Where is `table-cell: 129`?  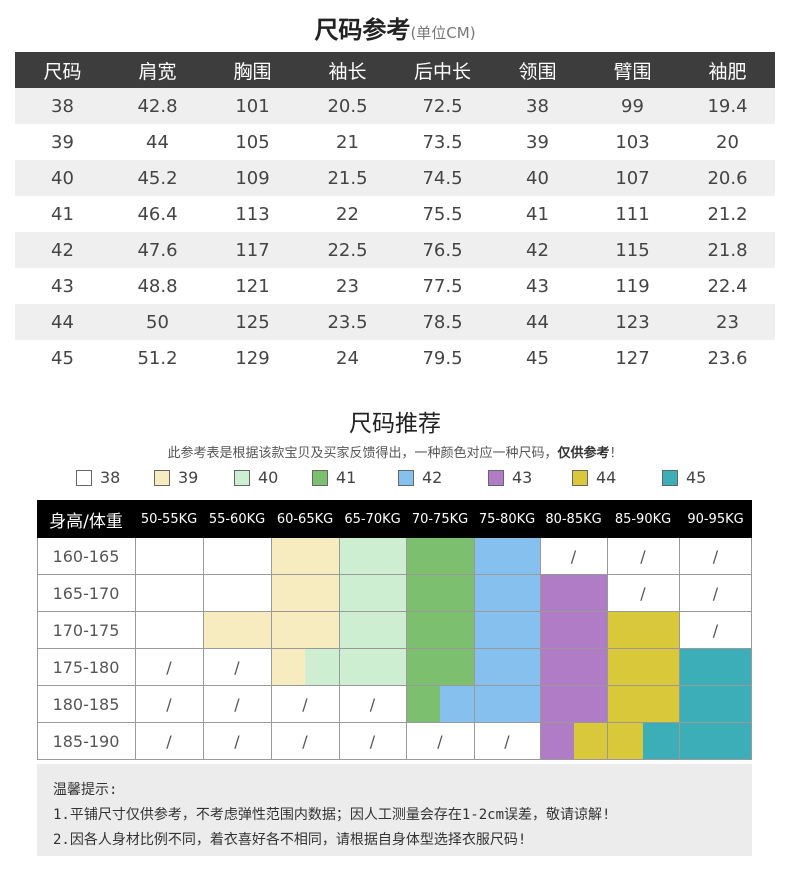
table-cell: 129 is located at coordinates (252, 358).